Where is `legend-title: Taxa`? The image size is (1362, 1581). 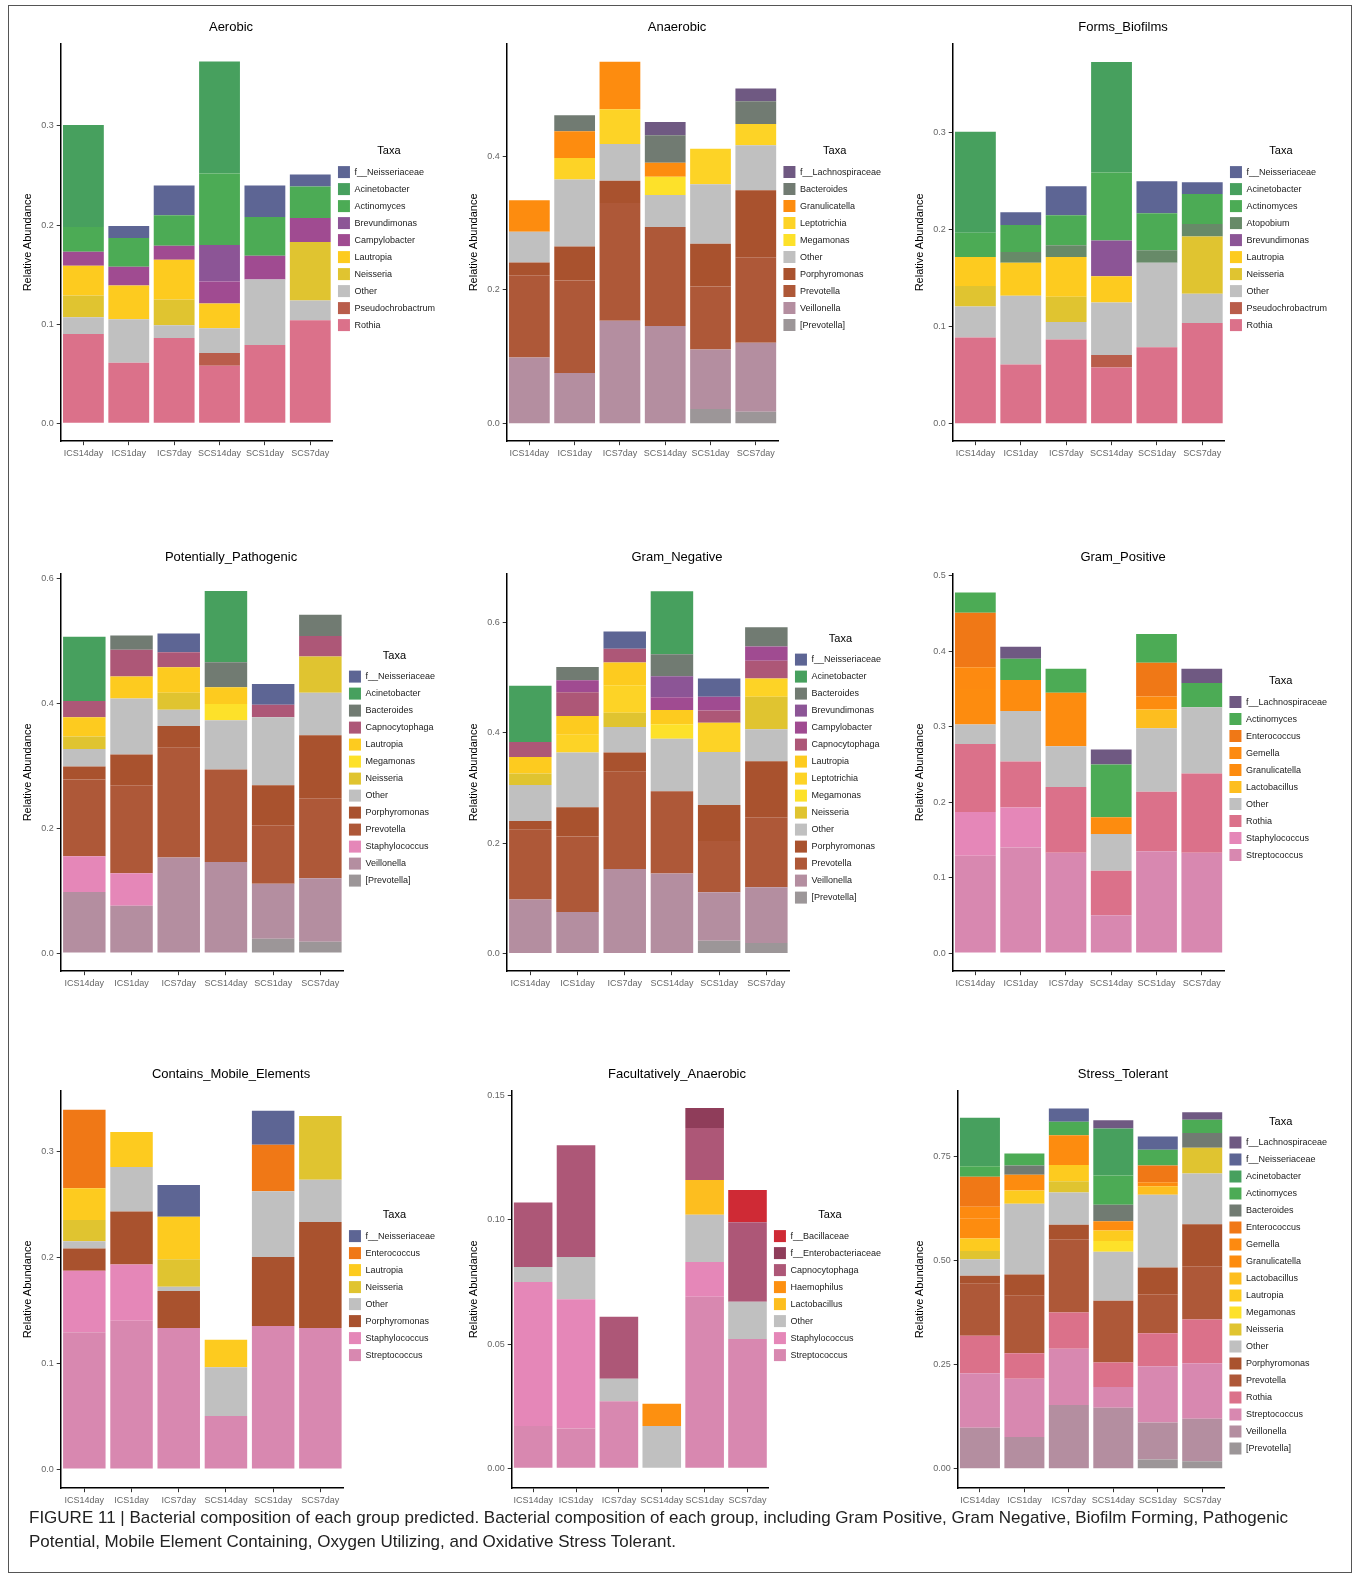 legend-title: Taxa is located at coordinates (830, 1214).